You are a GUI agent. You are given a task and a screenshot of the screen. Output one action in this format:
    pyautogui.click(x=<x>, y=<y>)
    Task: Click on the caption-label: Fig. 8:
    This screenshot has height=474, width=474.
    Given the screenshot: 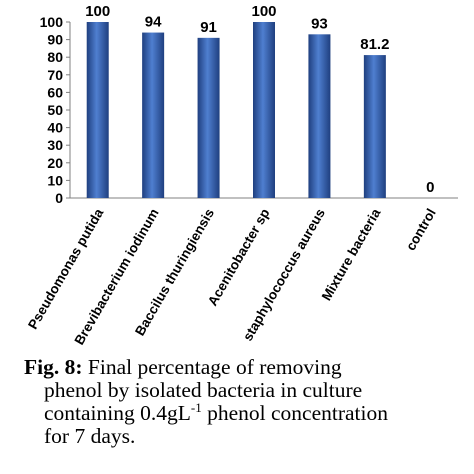 What is the action you would take?
    pyautogui.click(x=53, y=367)
    